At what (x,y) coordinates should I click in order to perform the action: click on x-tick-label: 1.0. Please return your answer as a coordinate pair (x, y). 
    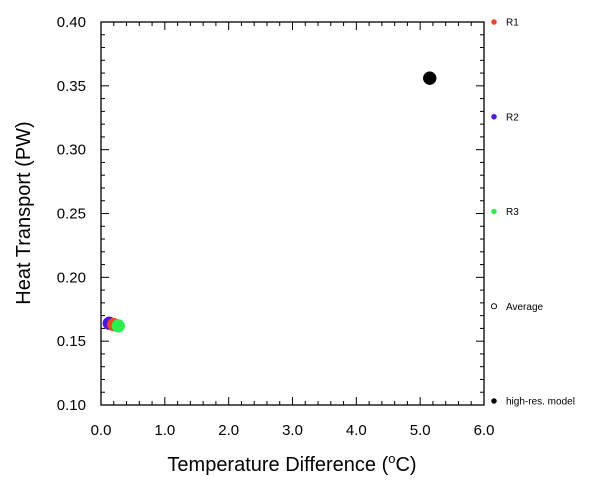
    Looking at the image, I should click on (164, 430).